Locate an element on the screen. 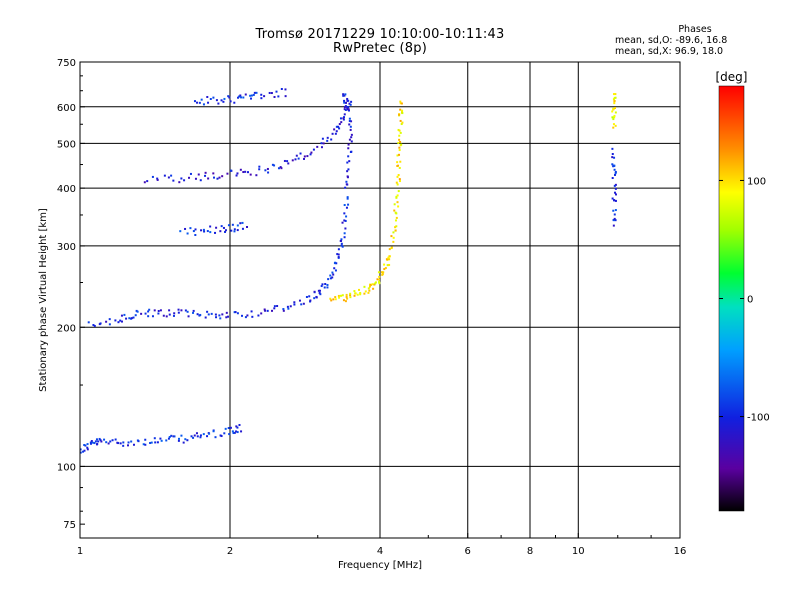 This screenshot has height=600, width=800. x-tick-label: 10 is located at coordinates (578, 551).